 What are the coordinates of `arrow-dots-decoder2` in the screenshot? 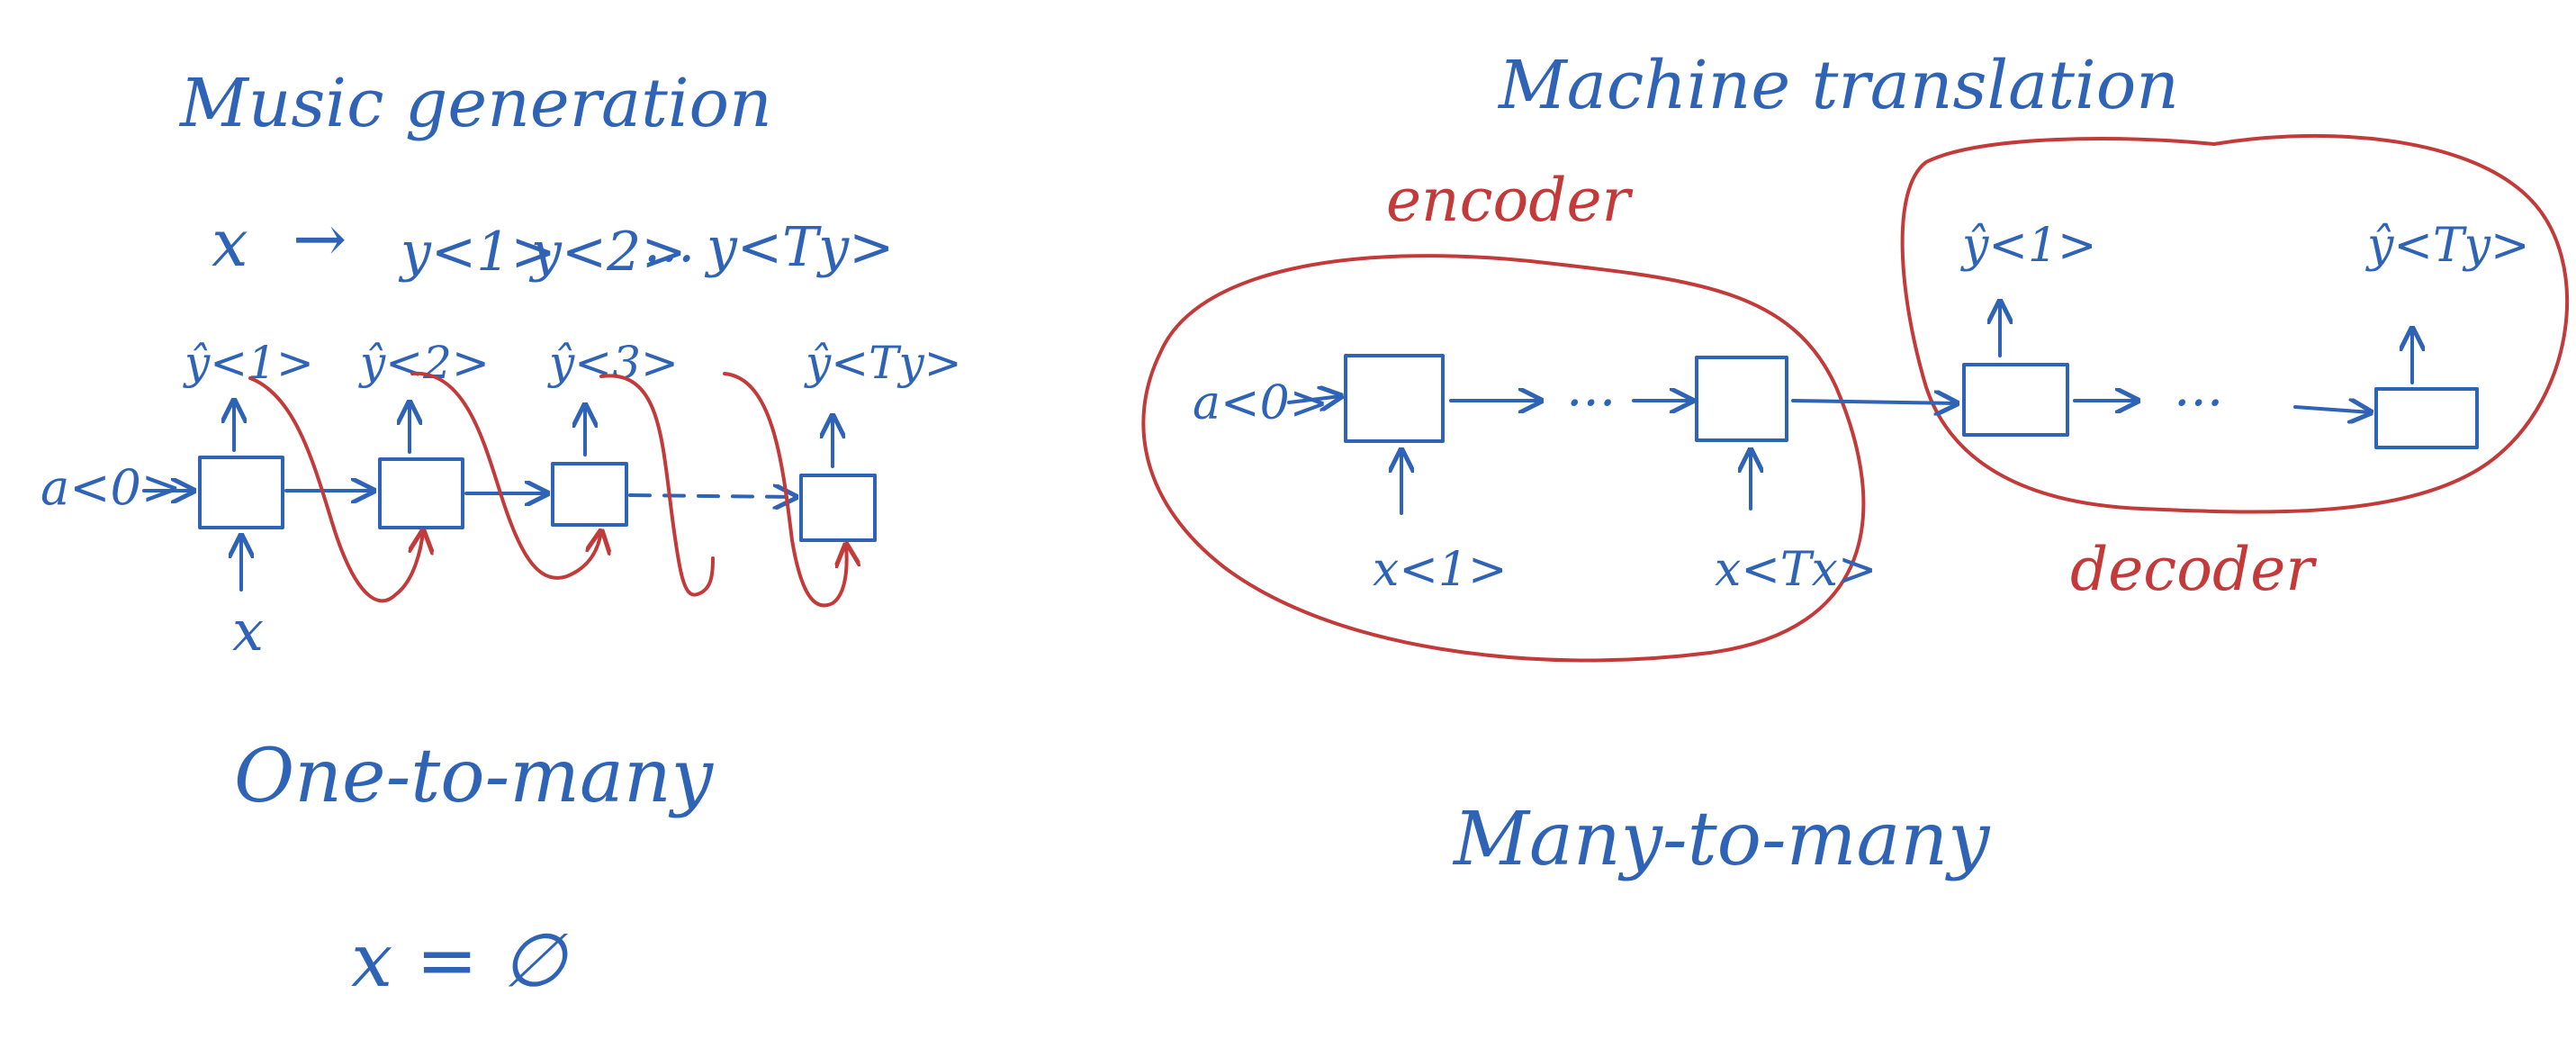 It's located at (2332, 409).